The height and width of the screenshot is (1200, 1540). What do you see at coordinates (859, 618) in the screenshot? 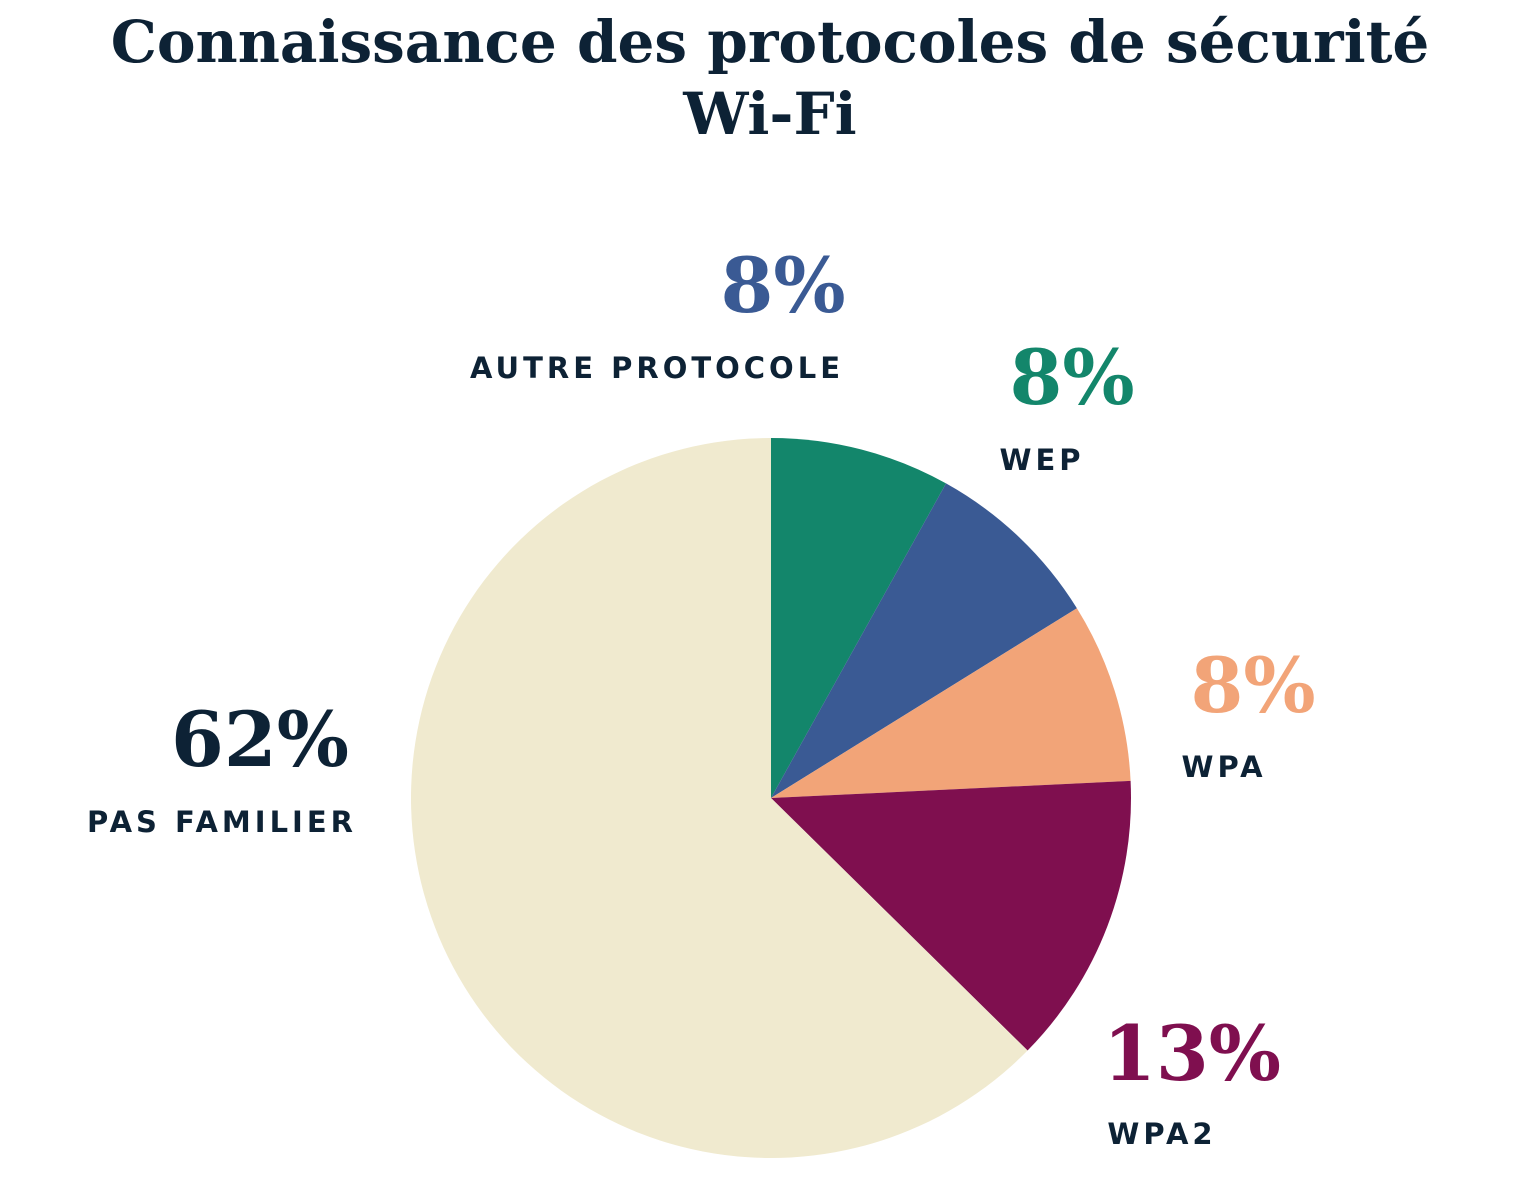
I see `pie-slice-wep` at bounding box center [859, 618].